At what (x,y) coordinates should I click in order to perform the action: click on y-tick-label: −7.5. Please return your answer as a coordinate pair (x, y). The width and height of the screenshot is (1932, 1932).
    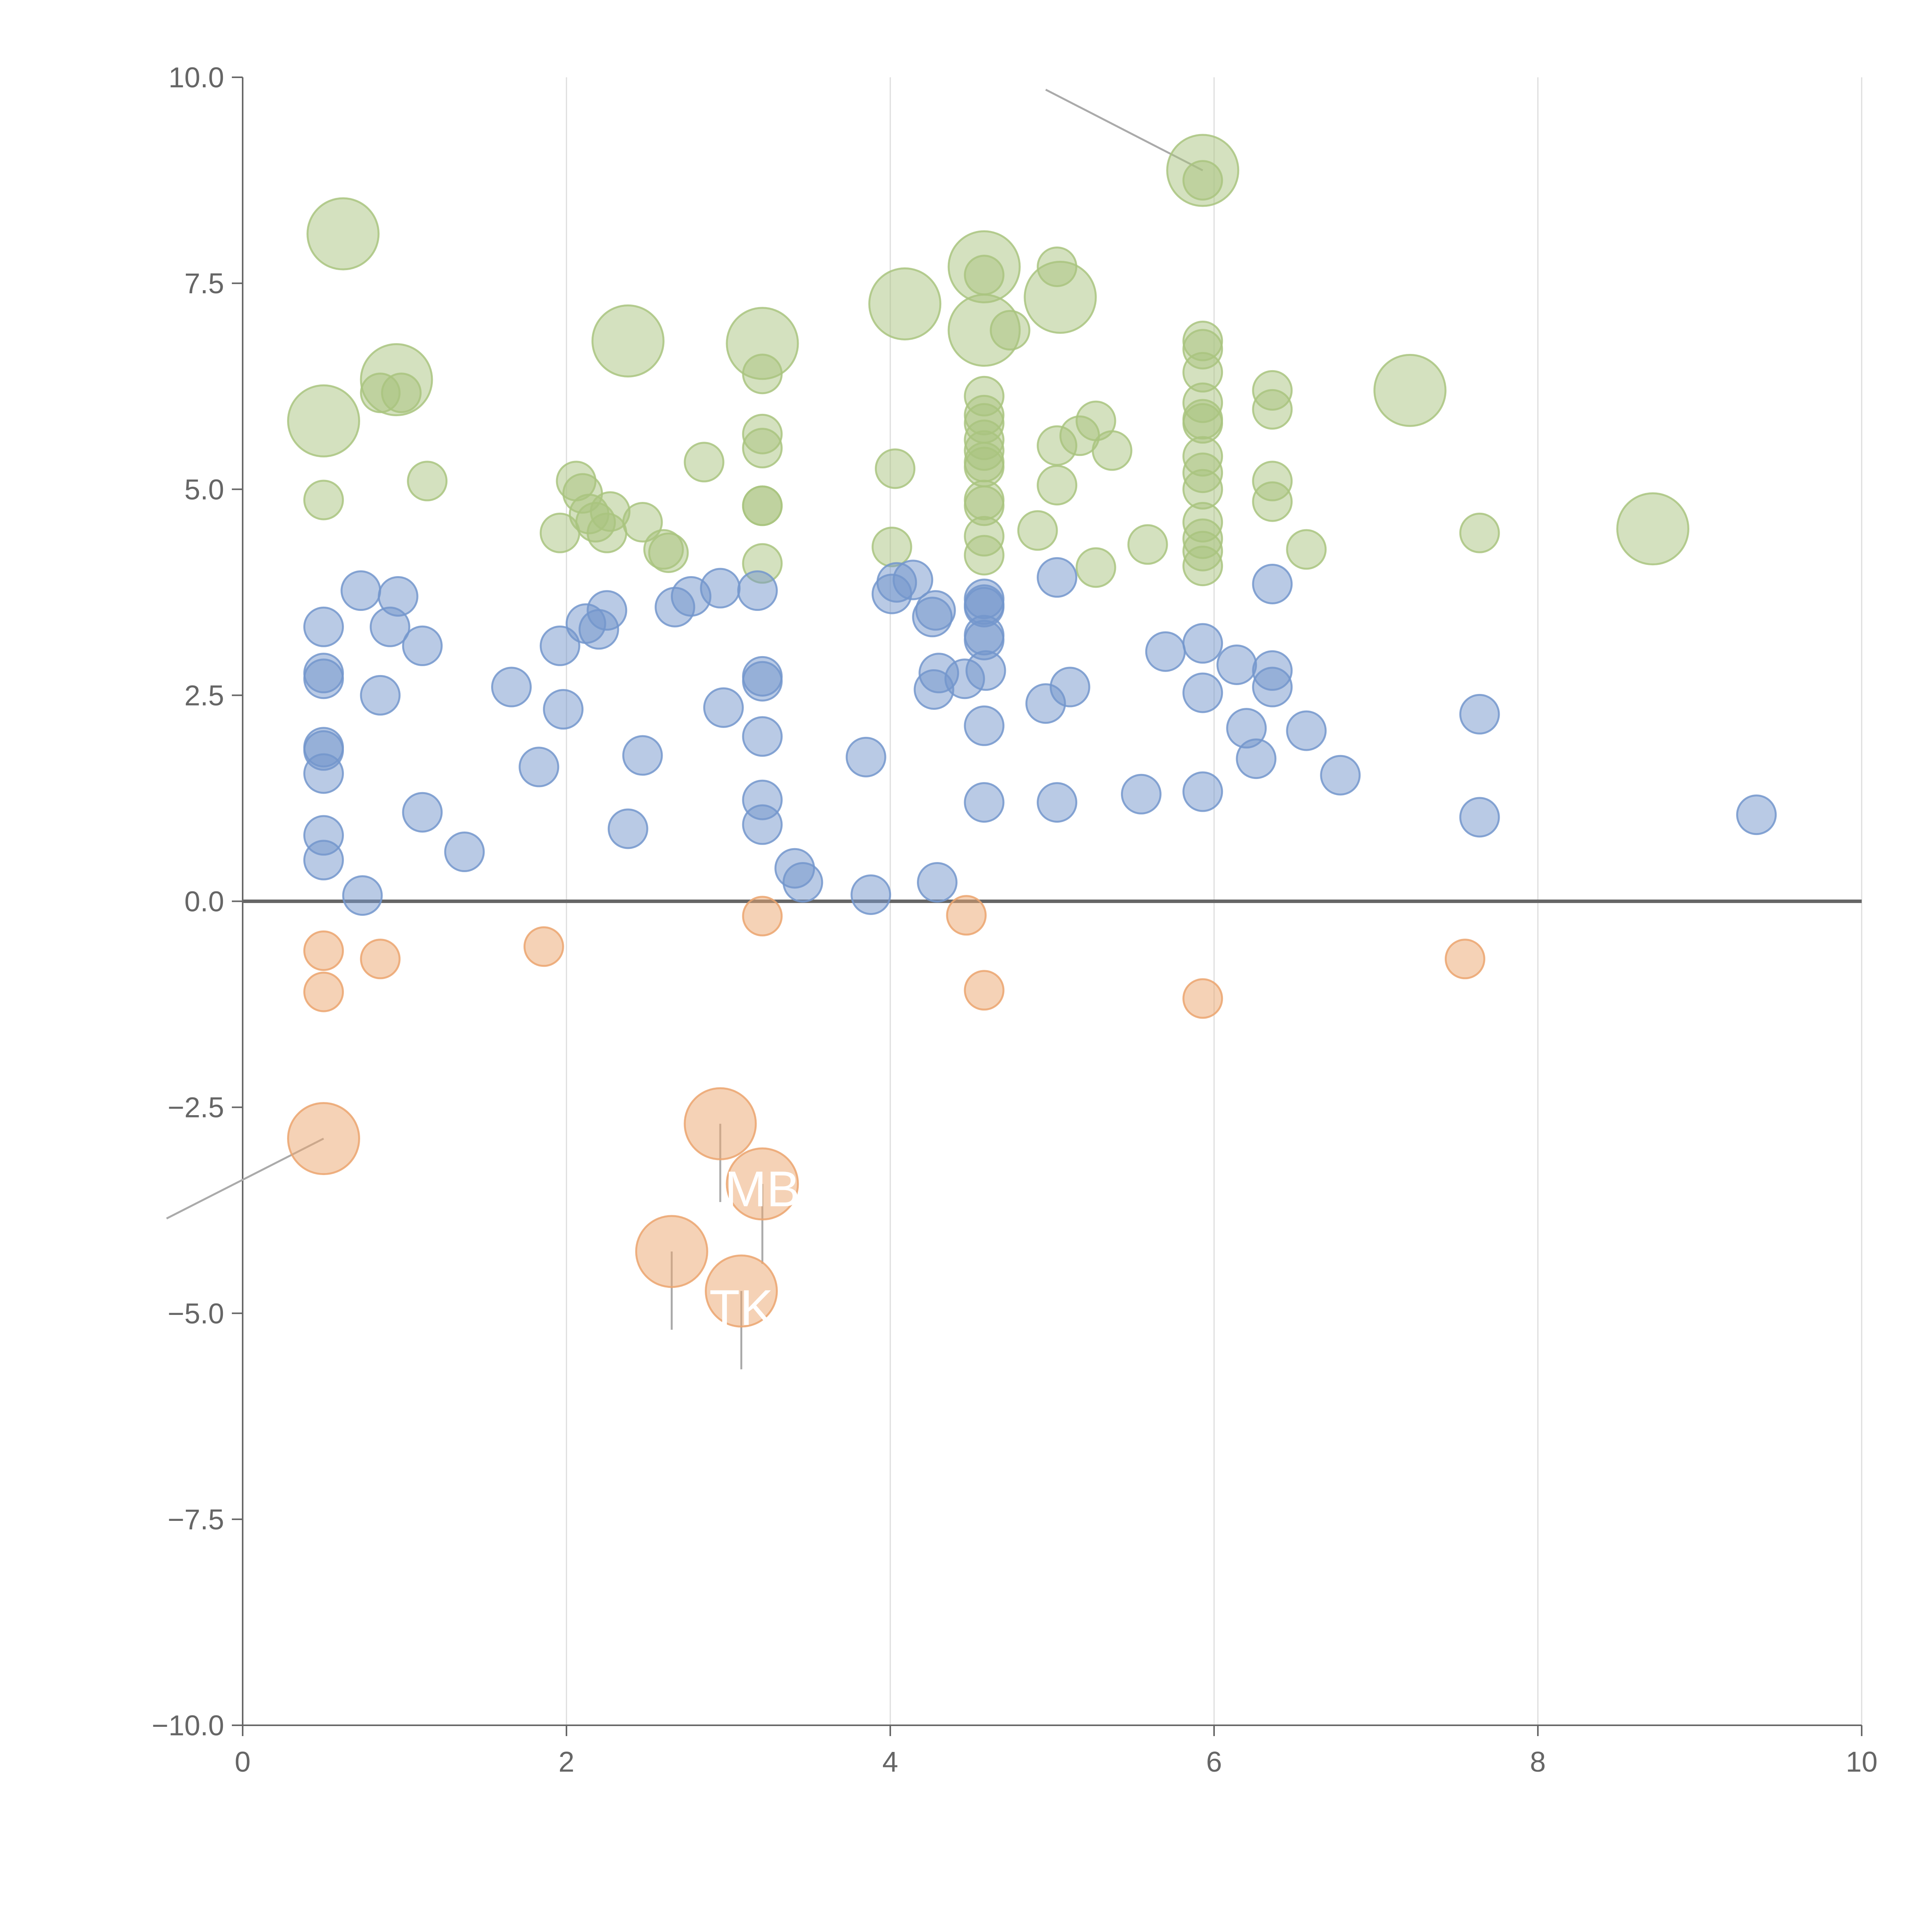
    Looking at the image, I should click on (196, 1519).